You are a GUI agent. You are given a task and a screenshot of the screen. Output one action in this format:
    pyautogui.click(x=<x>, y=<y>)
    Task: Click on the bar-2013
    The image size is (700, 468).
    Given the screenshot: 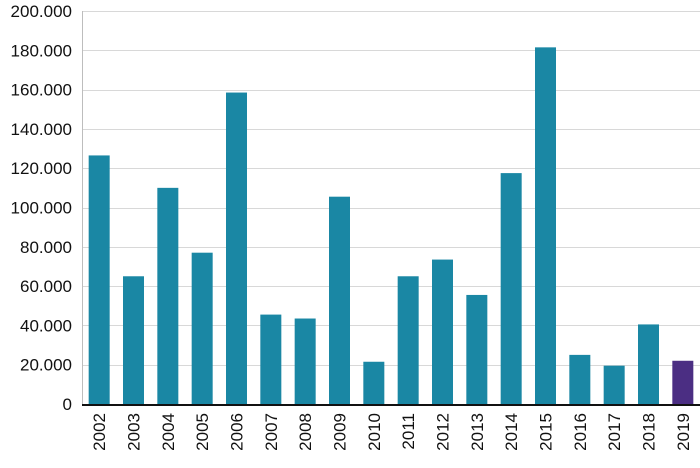 What is the action you would take?
    pyautogui.click(x=477, y=349)
    